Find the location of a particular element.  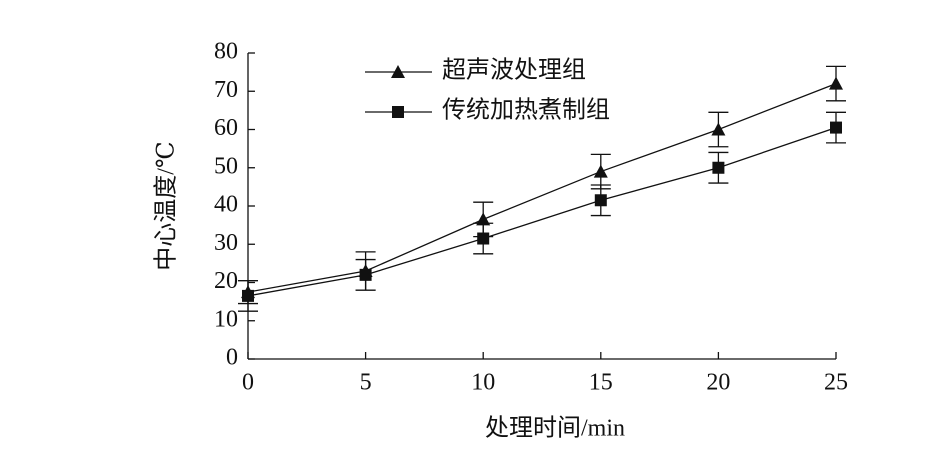

x-axis-label: 处理时间/min is located at coordinates (555, 428).